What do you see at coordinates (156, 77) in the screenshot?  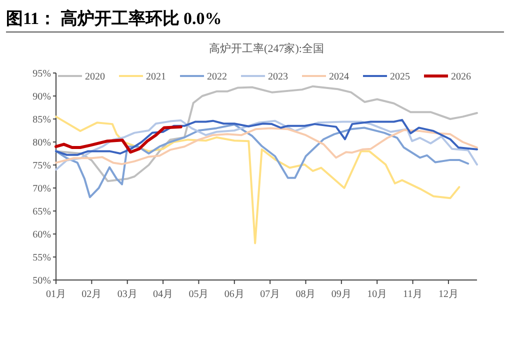 I see `legend-label: 2021` at bounding box center [156, 77].